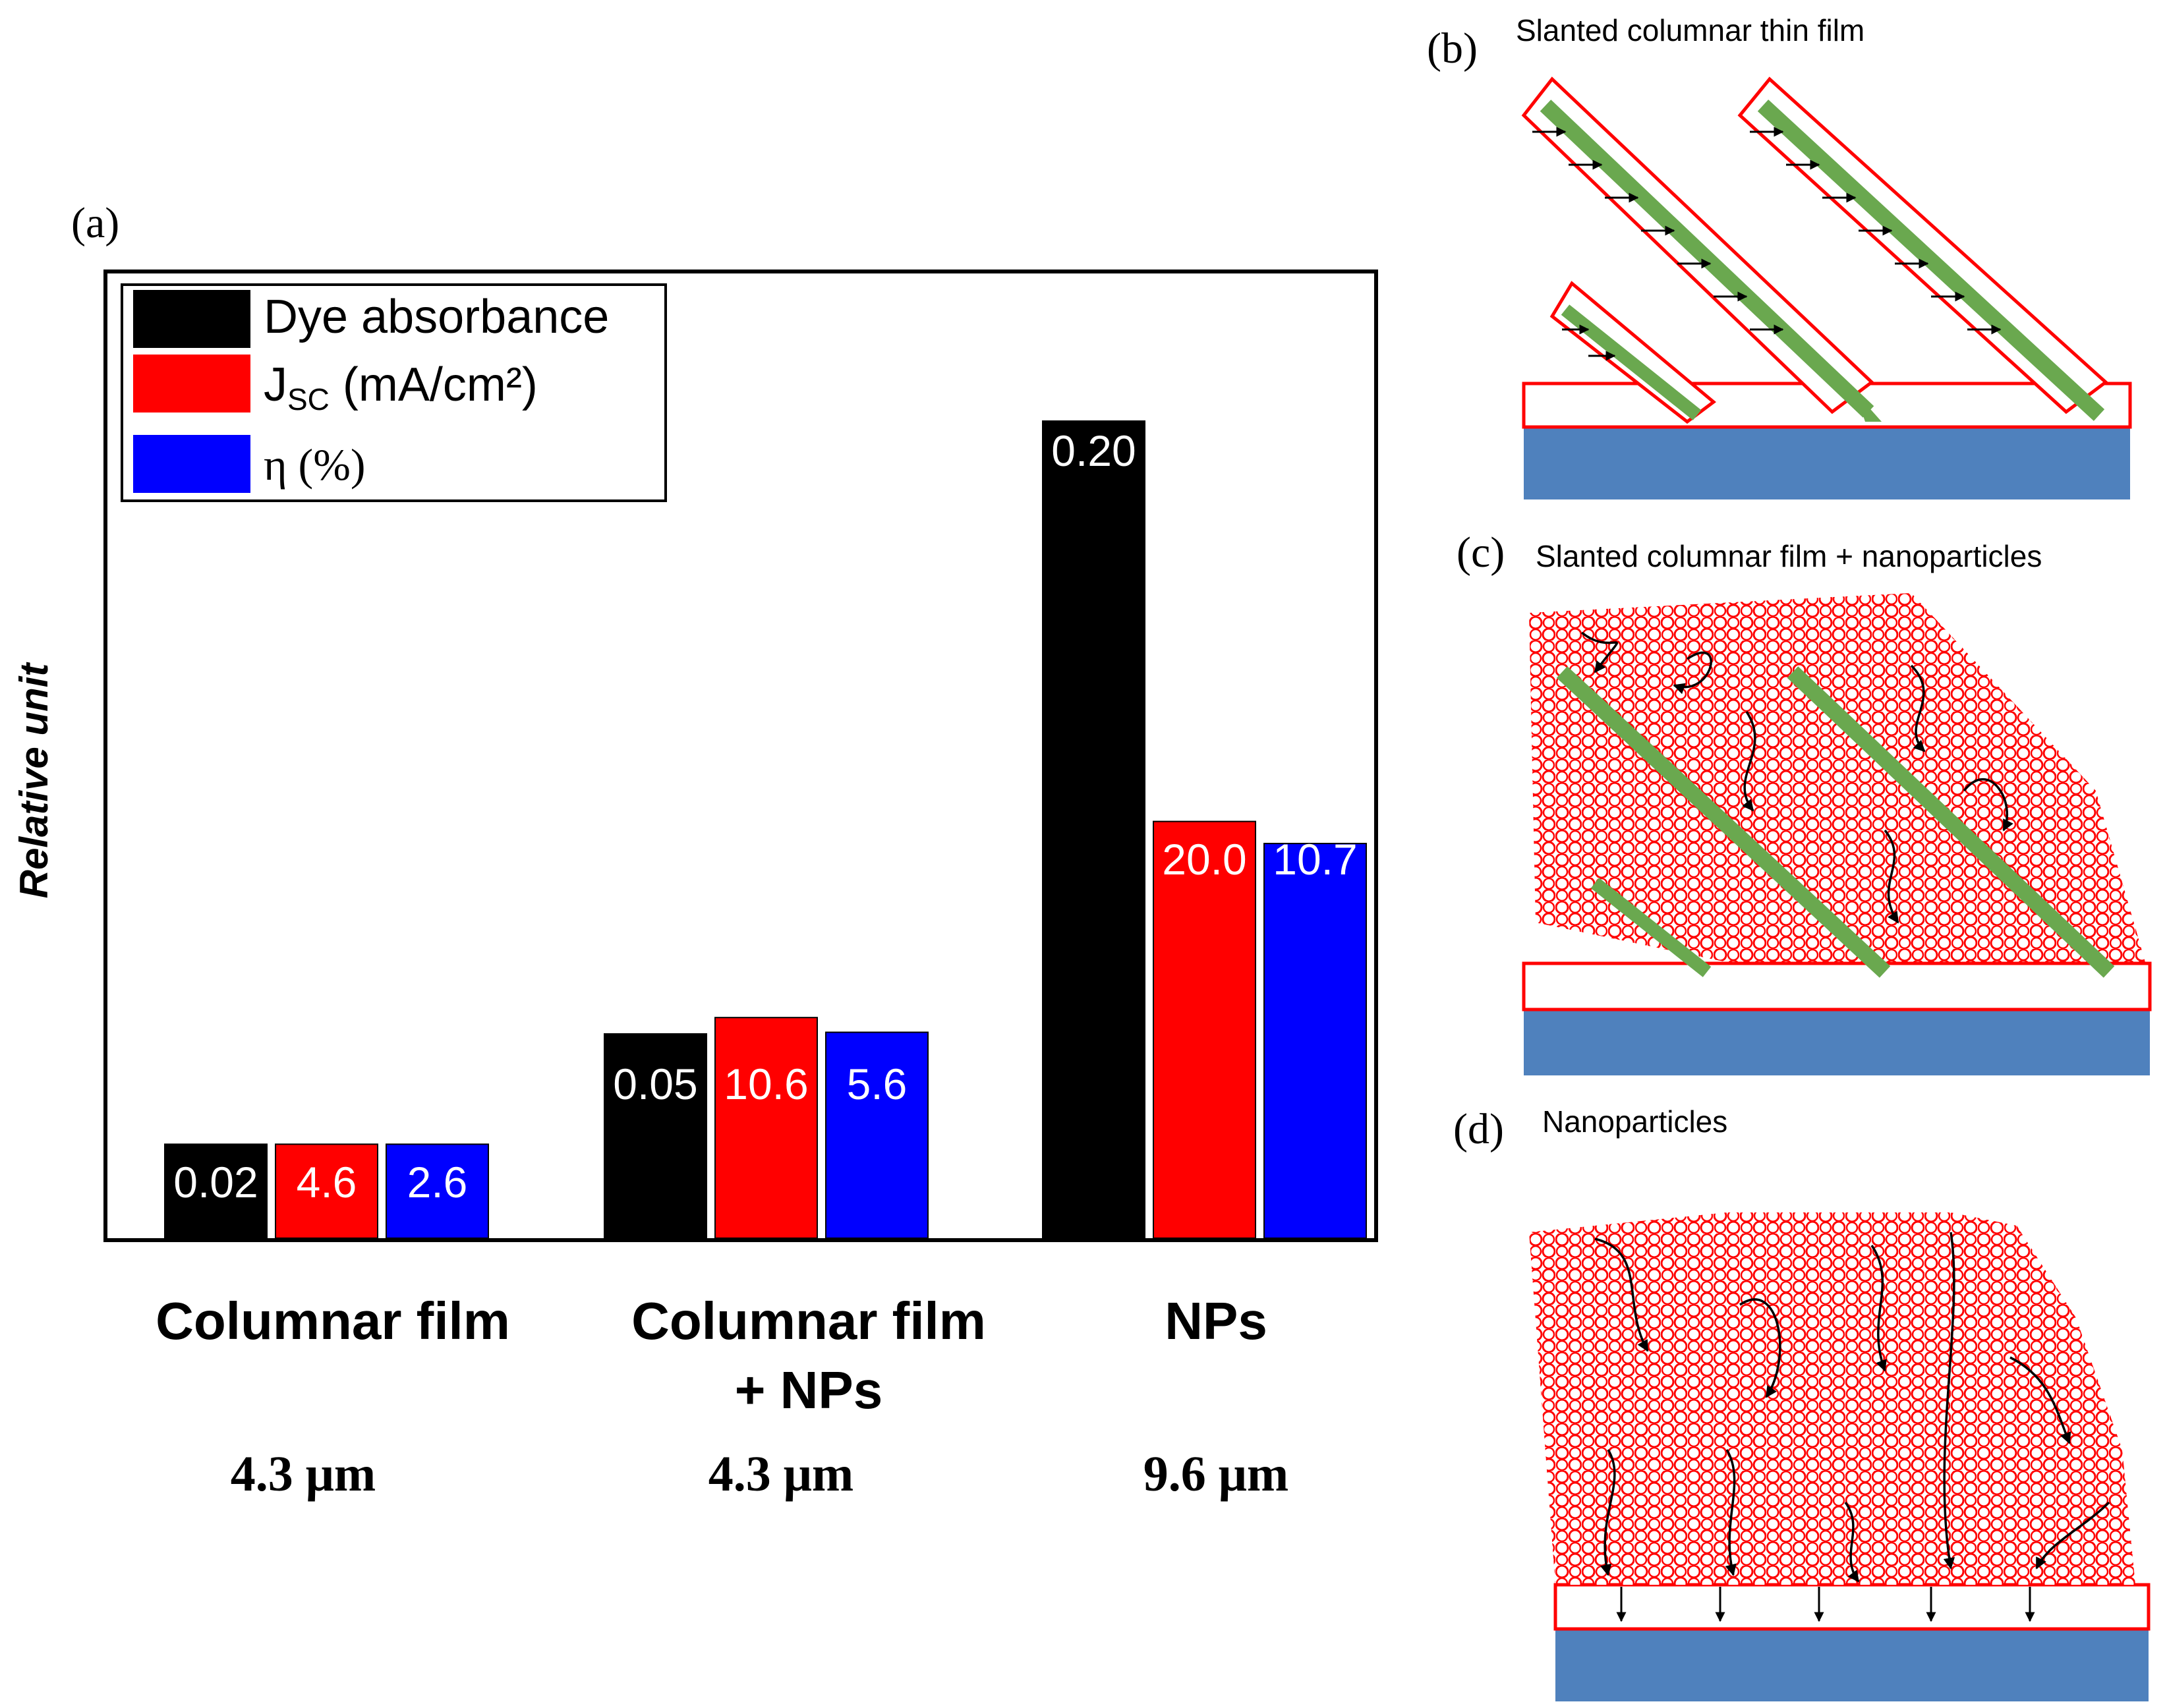 The width and height of the screenshot is (2167, 1708). I want to click on bar-jsc-ma-cm-columnar-film, so click(326, 1191).